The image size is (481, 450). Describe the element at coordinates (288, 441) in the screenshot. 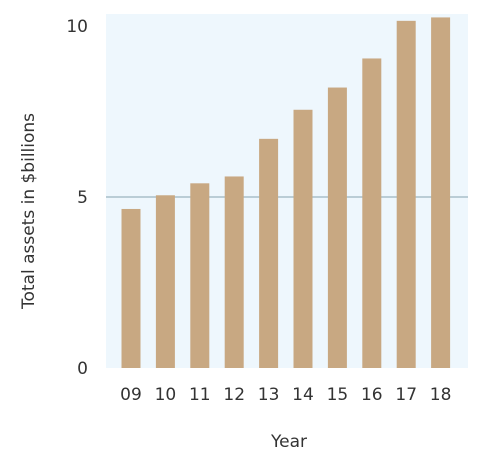

I see `x-axis-label: Year` at that location.